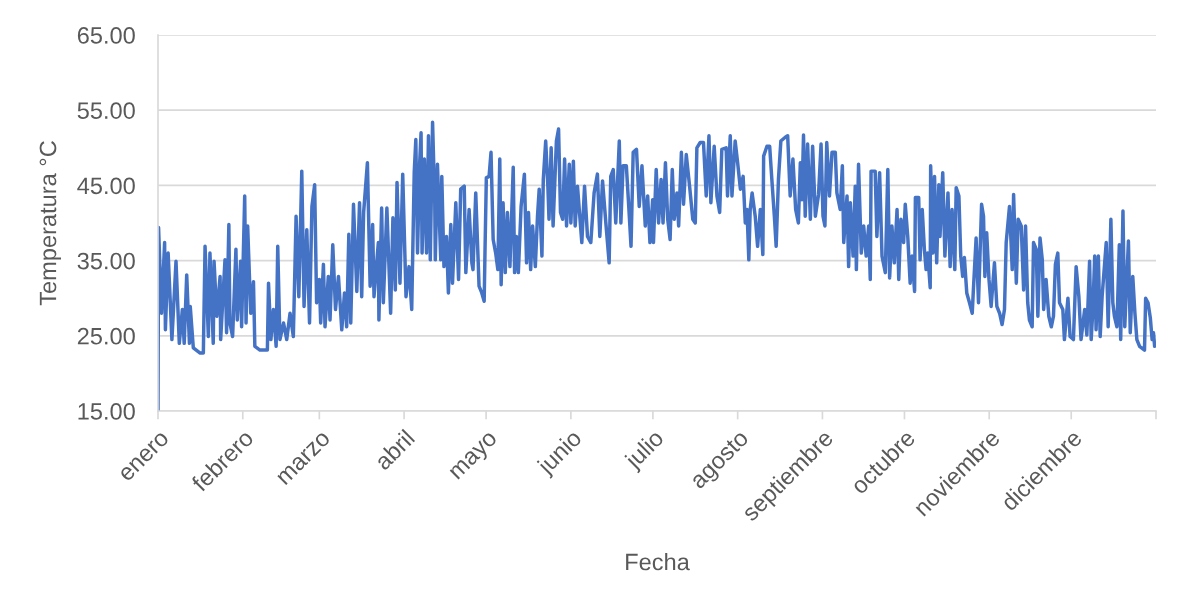  Describe the element at coordinates (658, 562) in the screenshot. I see `x-axis-title: Fecha` at that location.